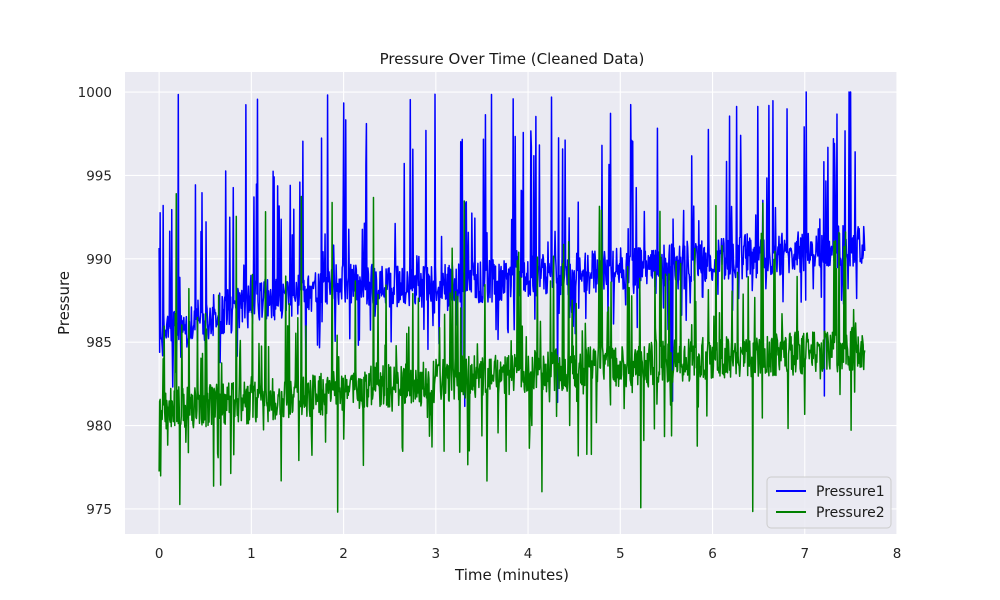  Describe the element at coordinates (850, 492) in the screenshot. I see `legend-label-pressure1: Pressure1` at that location.